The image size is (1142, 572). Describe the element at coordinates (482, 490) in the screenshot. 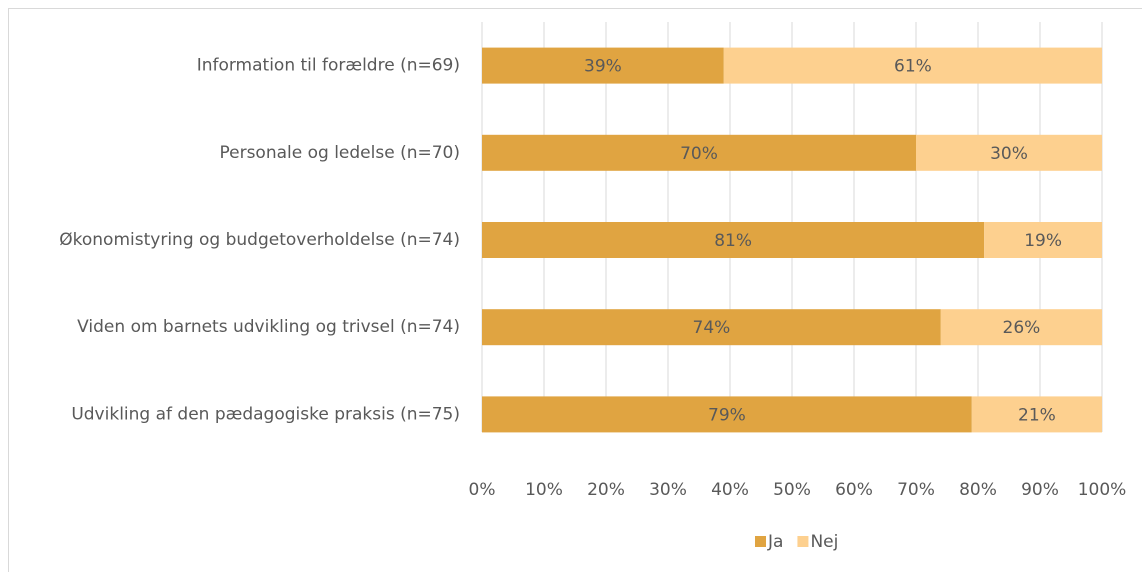

I see `x-tick-label: 0%` at that location.